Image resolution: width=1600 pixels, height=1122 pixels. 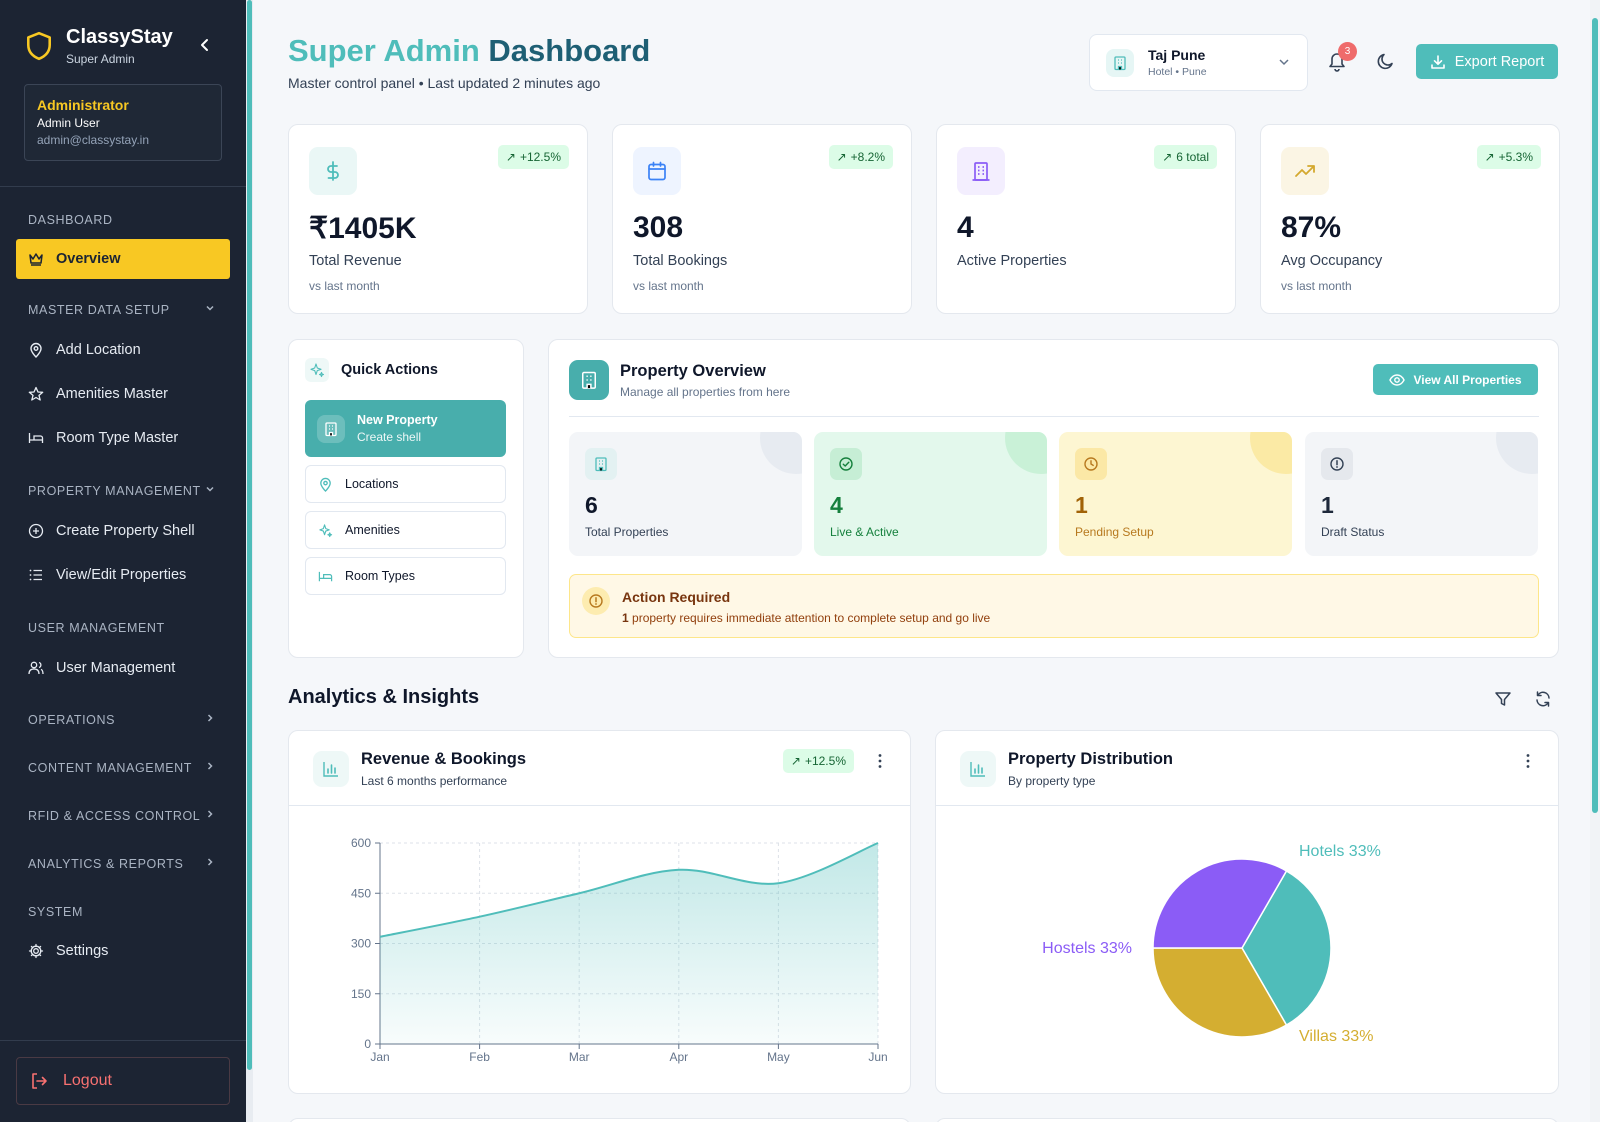 What do you see at coordinates (1337, 464) in the screenshot?
I see `alert-circle-icon` at bounding box center [1337, 464].